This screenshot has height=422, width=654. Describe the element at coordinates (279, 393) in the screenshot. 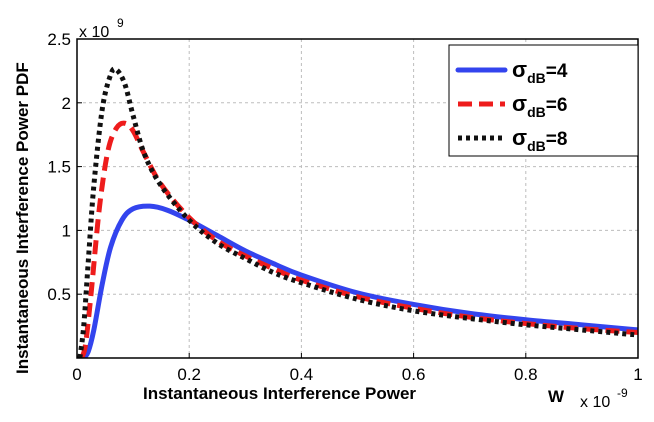

I see `x-axis-label: Instantaneous Interference Power` at that location.